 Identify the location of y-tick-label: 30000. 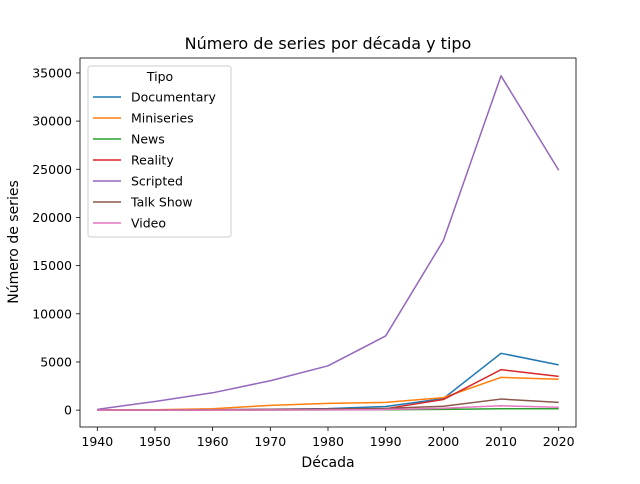
(52, 121).